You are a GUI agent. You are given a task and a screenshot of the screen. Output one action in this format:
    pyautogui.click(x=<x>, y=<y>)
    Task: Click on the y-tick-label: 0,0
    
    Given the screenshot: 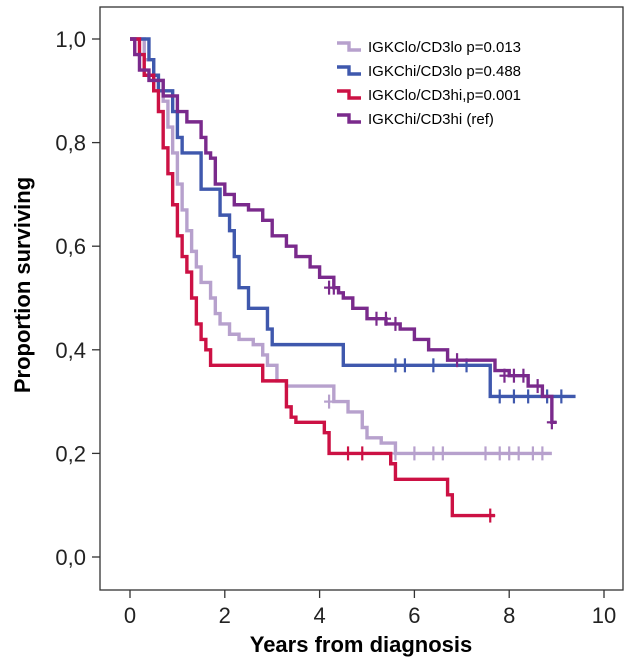 What is the action you would take?
    pyautogui.click(x=70, y=557)
    